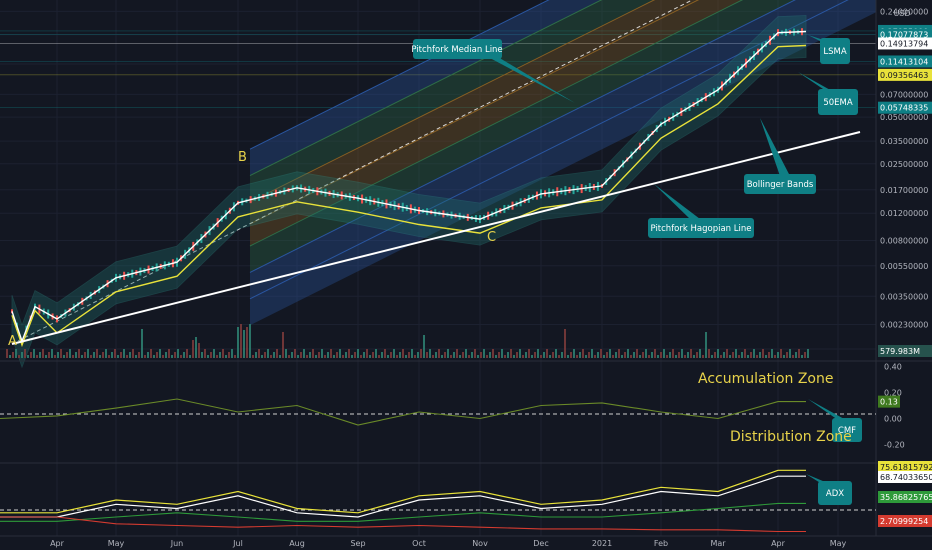  Describe the element at coordinates (828, 93) in the screenshot. I see `callout-50ema: 50EMA` at that location.